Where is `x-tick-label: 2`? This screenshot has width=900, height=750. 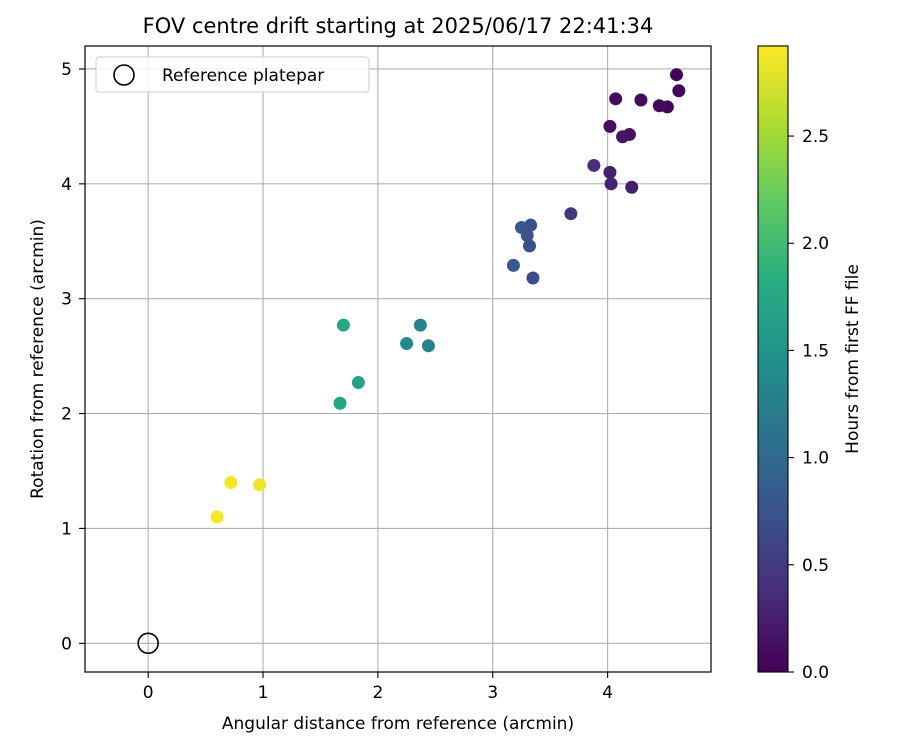 x-tick-label: 2 is located at coordinates (377, 693).